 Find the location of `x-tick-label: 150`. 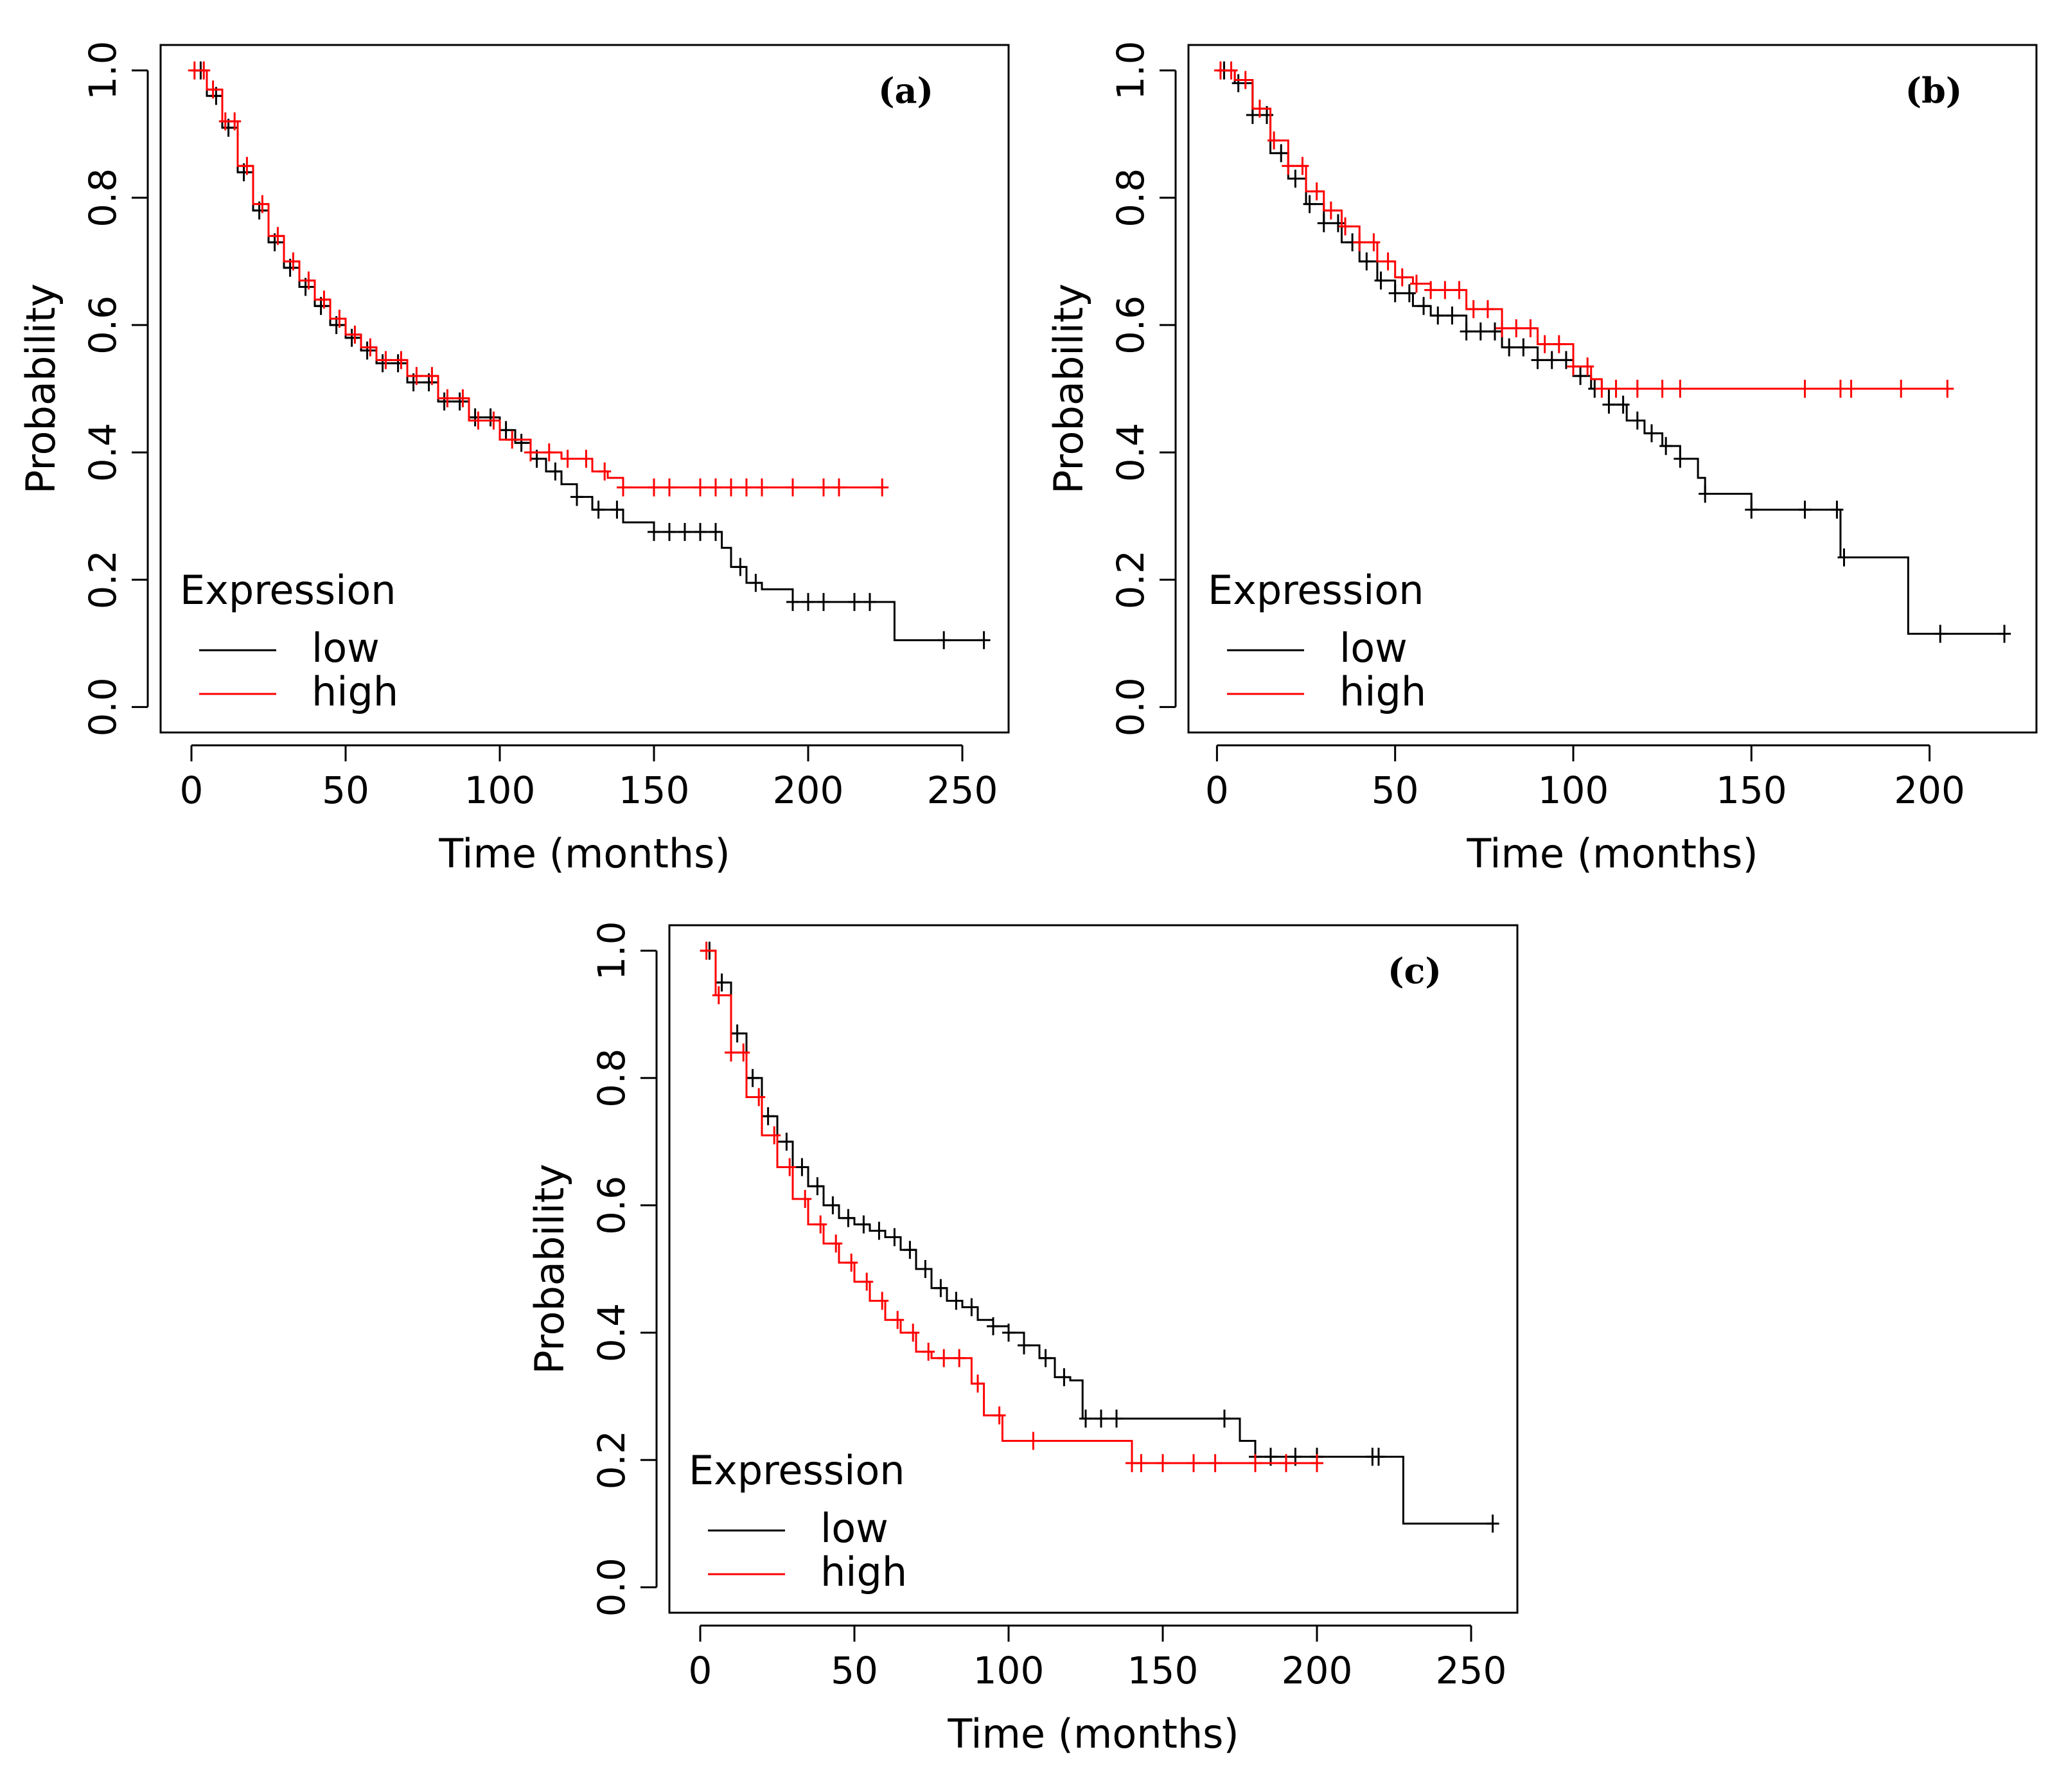

x-tick-label: 150 is located at coordinates (1751, 790).